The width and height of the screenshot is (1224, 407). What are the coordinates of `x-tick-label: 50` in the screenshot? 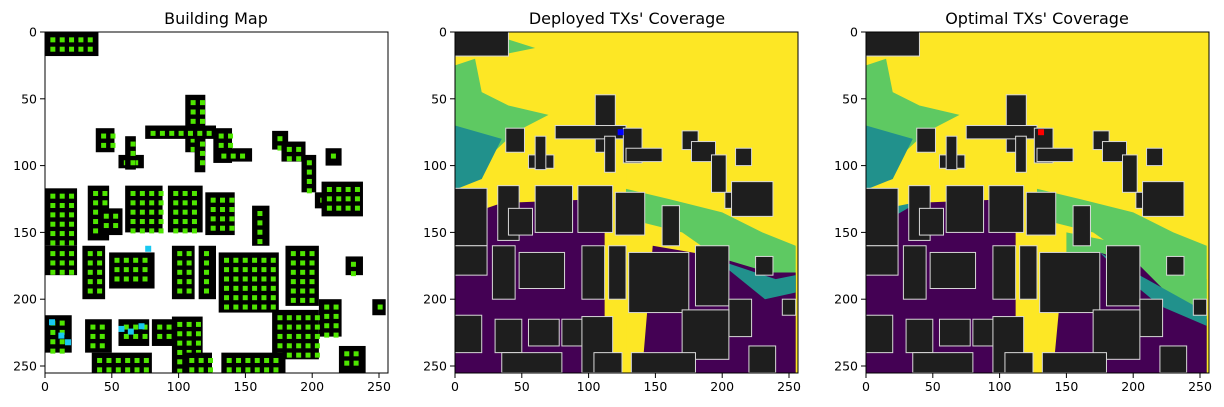 It's located at (522, 386).